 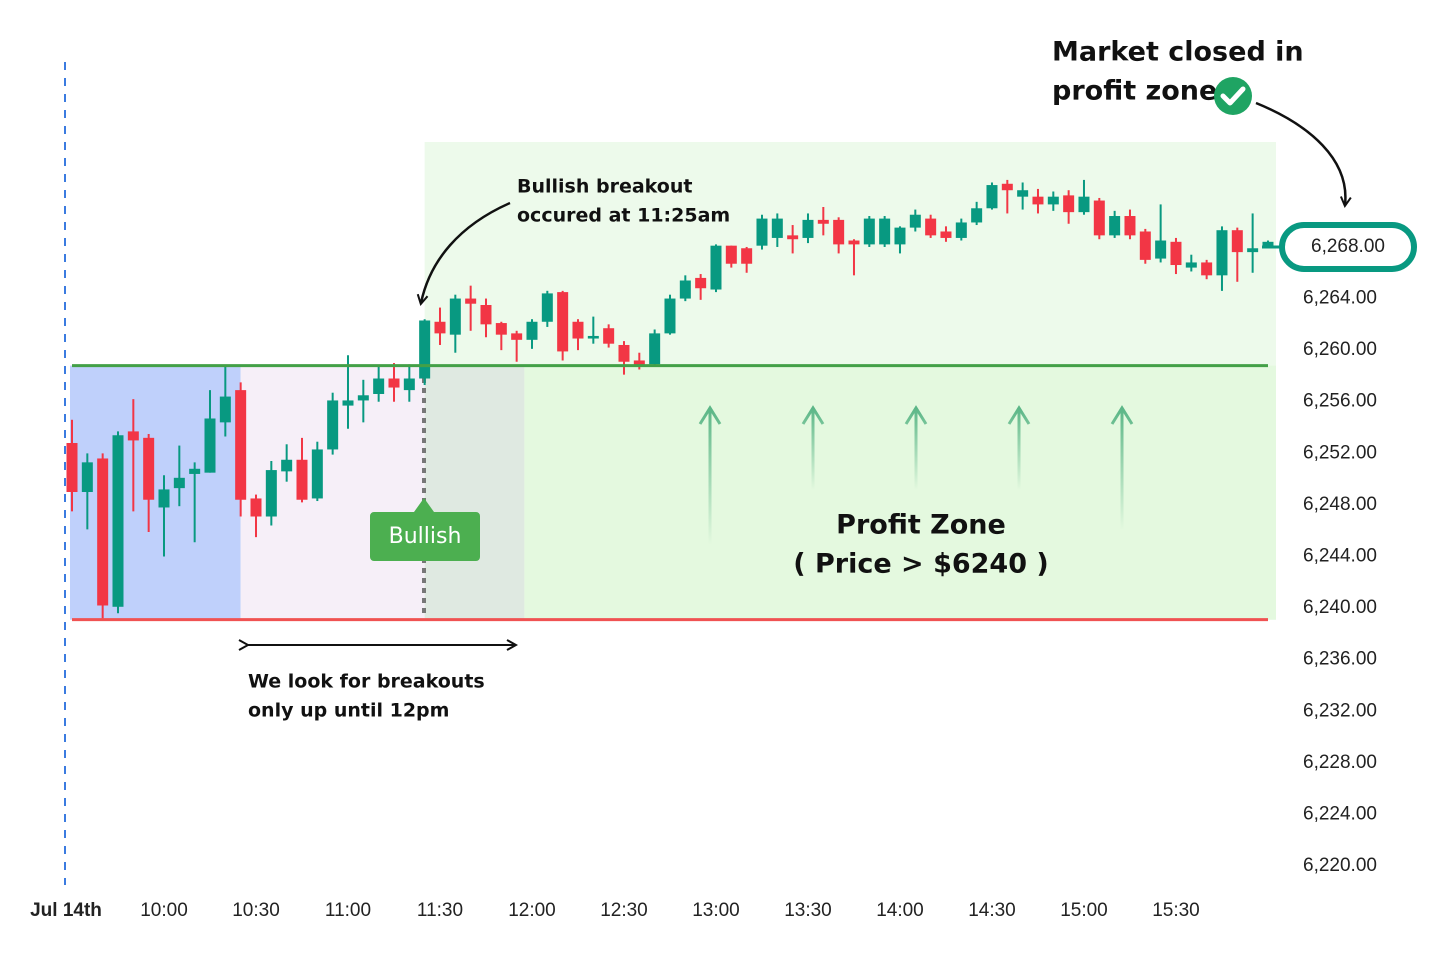 I want to click on profit-zone-core, so click(x=900, y=492).